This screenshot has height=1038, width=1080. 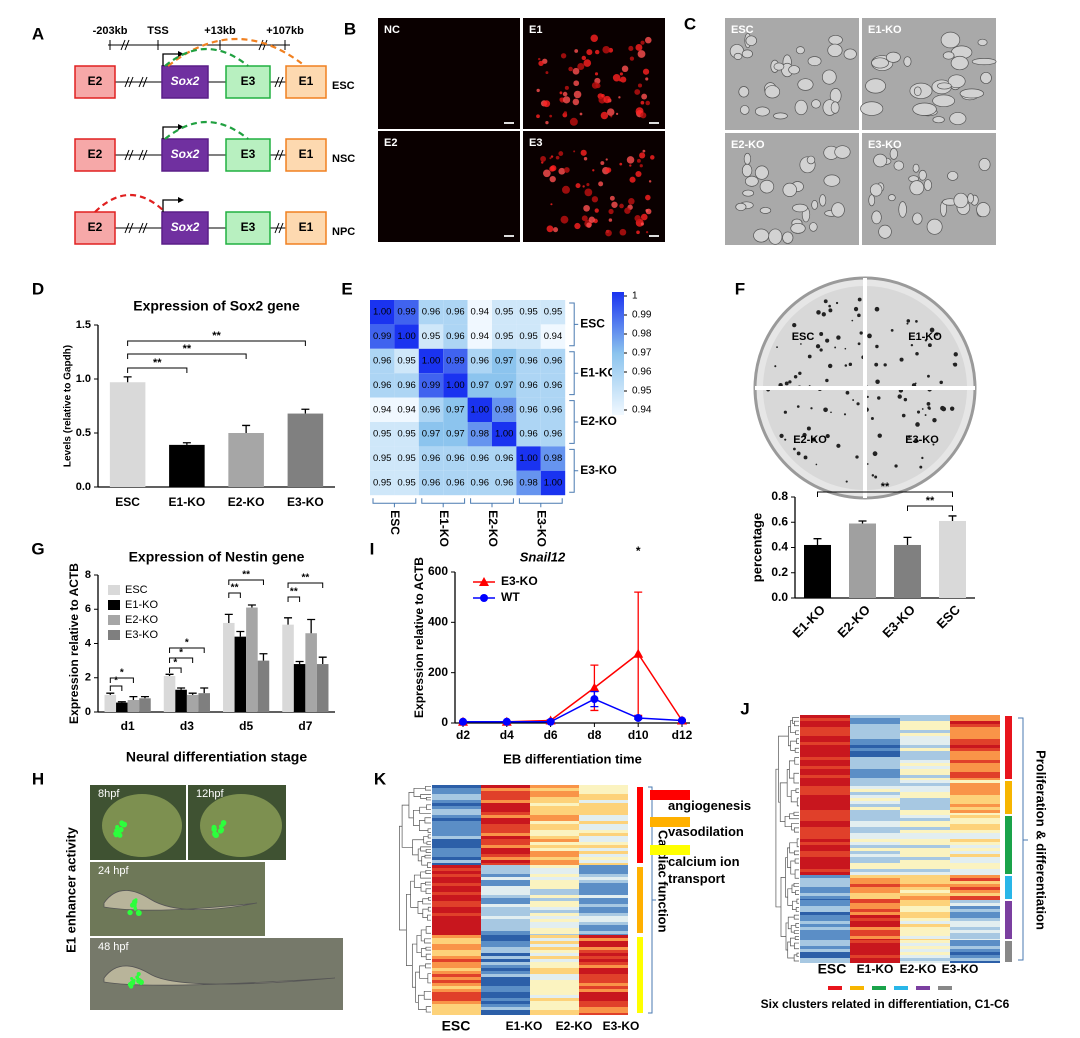 I want to click on cell-label: 0.97, so click(x=504, y=361).